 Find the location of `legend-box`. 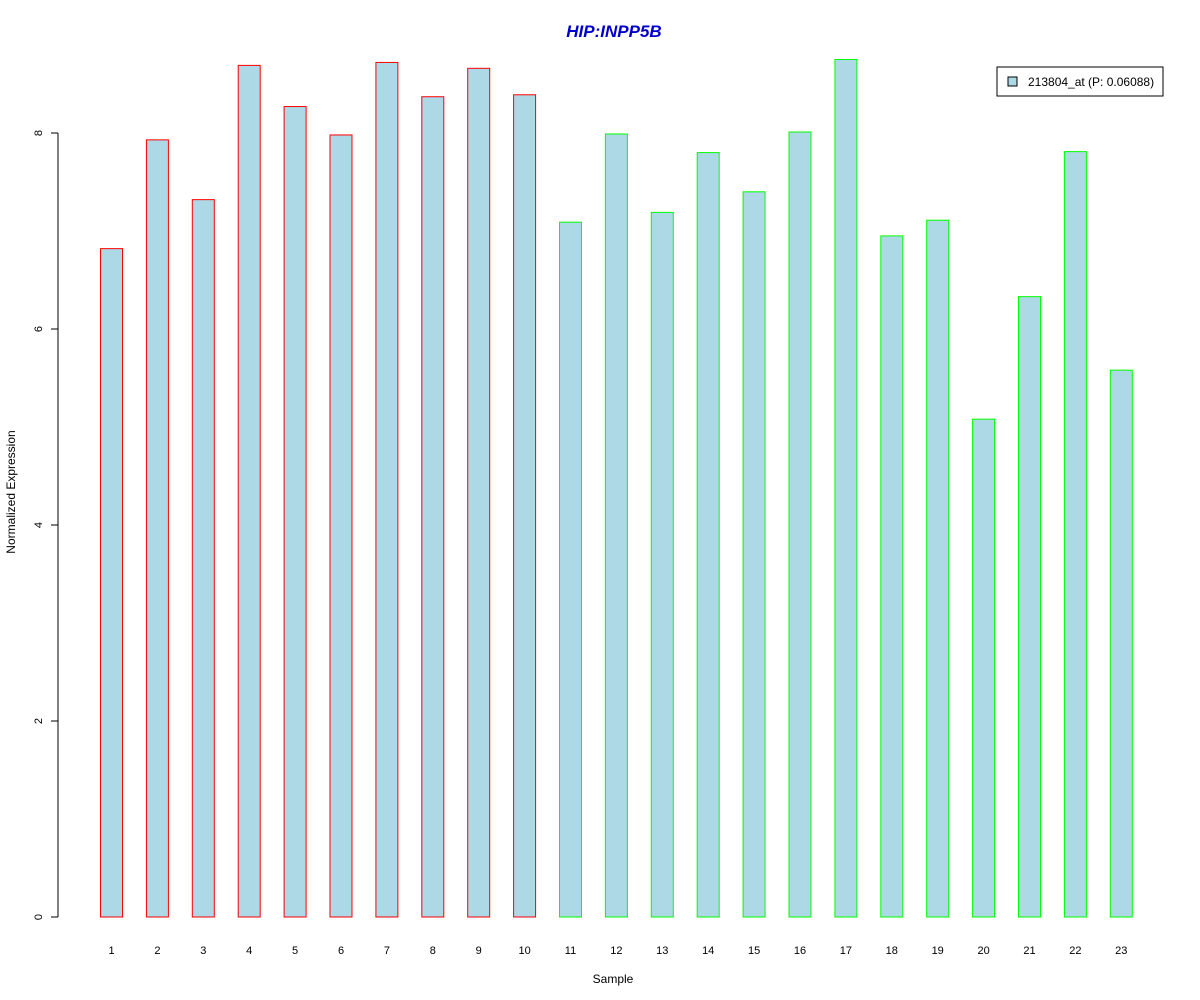

legend-box is located at coordinates (1080, 81).